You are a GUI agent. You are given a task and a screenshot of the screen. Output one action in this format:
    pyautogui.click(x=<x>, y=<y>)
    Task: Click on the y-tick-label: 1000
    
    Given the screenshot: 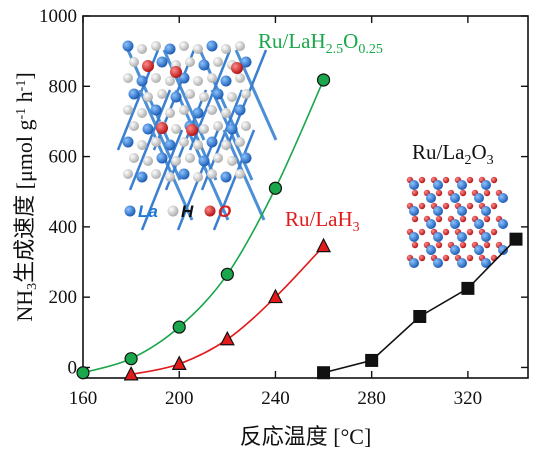 What is the action you would take?
    pyautogui.click(x=58, y=16)
    